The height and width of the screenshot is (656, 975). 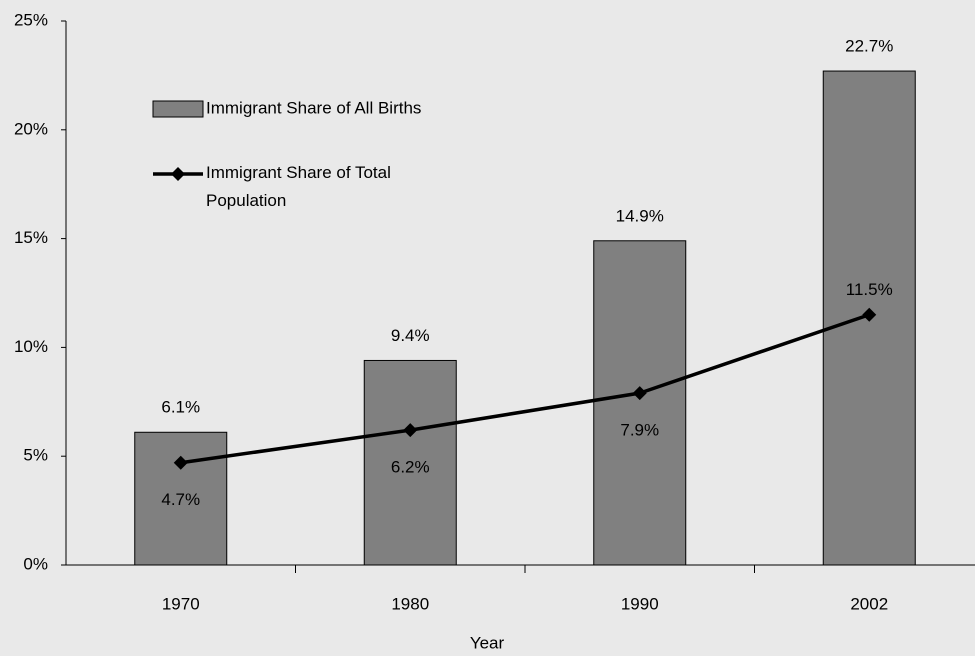 I want to click on legend-label: Immigrant Share of All Births, so click(x=313, y=107).